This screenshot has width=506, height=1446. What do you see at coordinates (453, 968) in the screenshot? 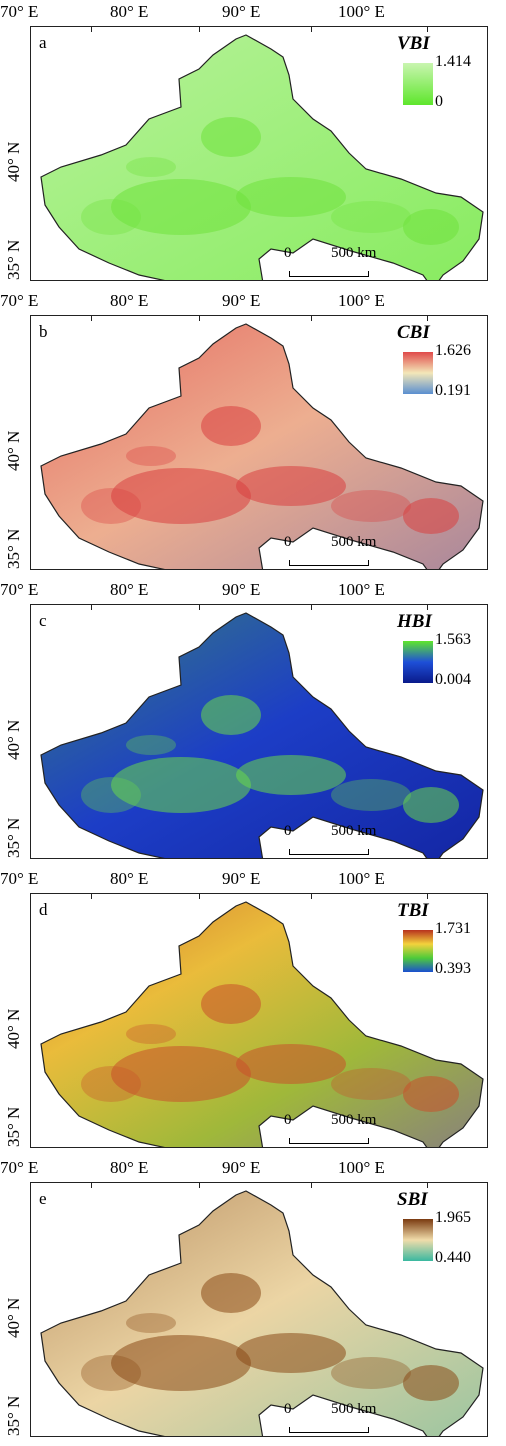
I see `legend-min-value: 0.393` at bounding box center [453, 968].